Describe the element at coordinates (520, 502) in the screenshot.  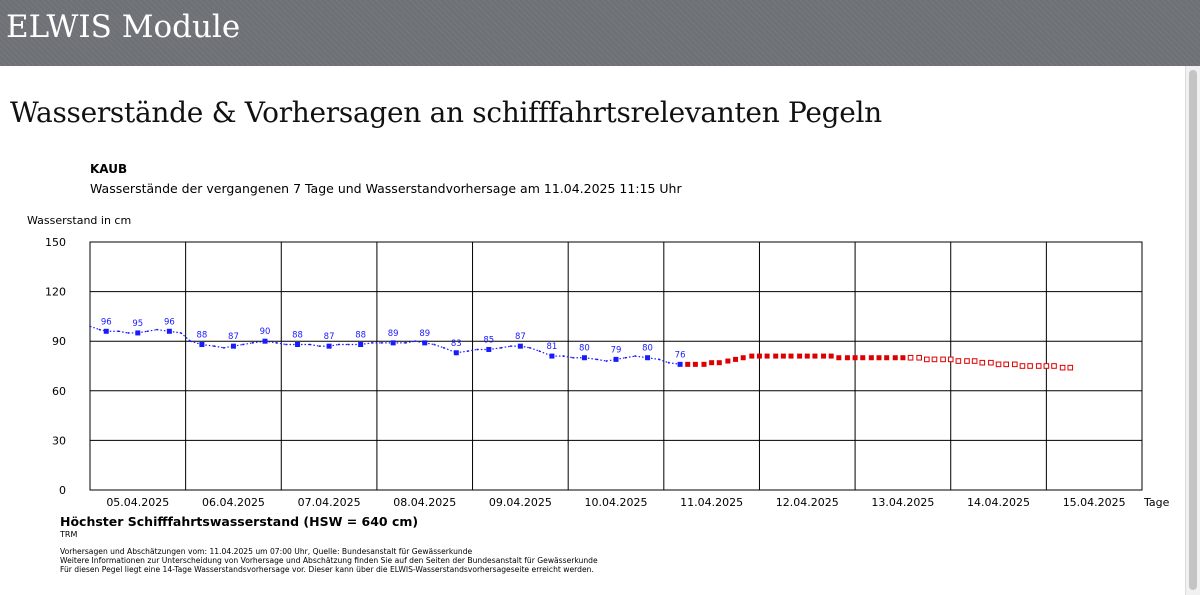
I see `x-tick-label: 09.04.2025` at that location.